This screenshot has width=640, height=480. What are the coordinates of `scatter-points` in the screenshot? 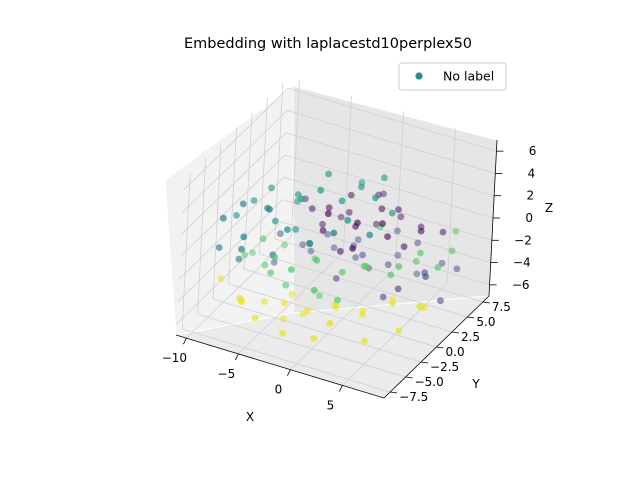 It's located at (338, 257).